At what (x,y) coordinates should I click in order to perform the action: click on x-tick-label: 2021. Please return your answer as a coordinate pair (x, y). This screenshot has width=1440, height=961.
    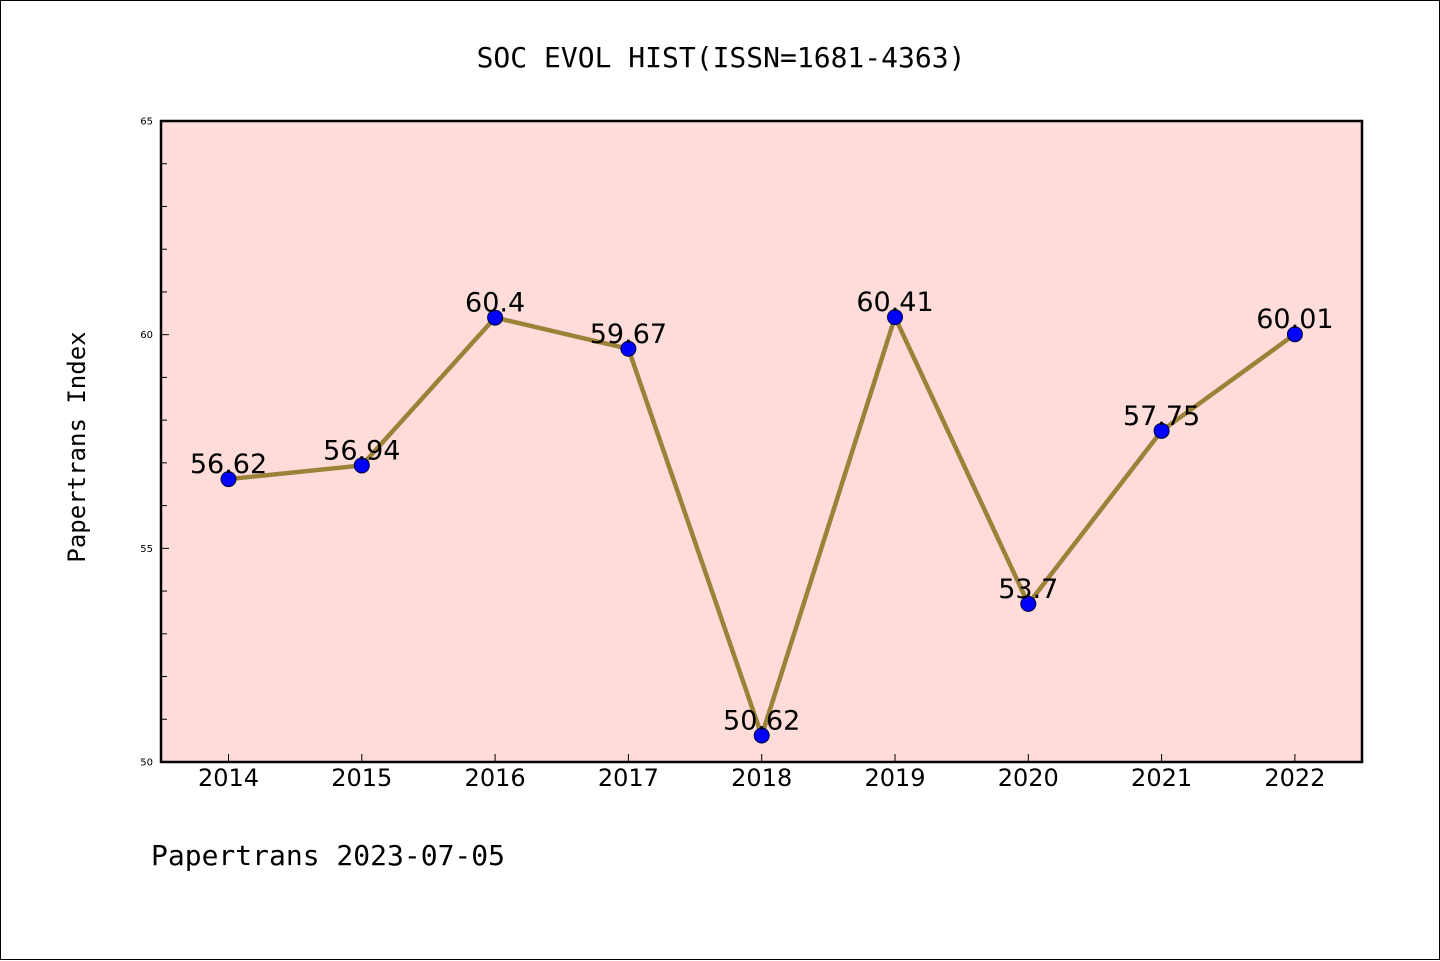
    Looking at the image, I should click on (1161, 778).